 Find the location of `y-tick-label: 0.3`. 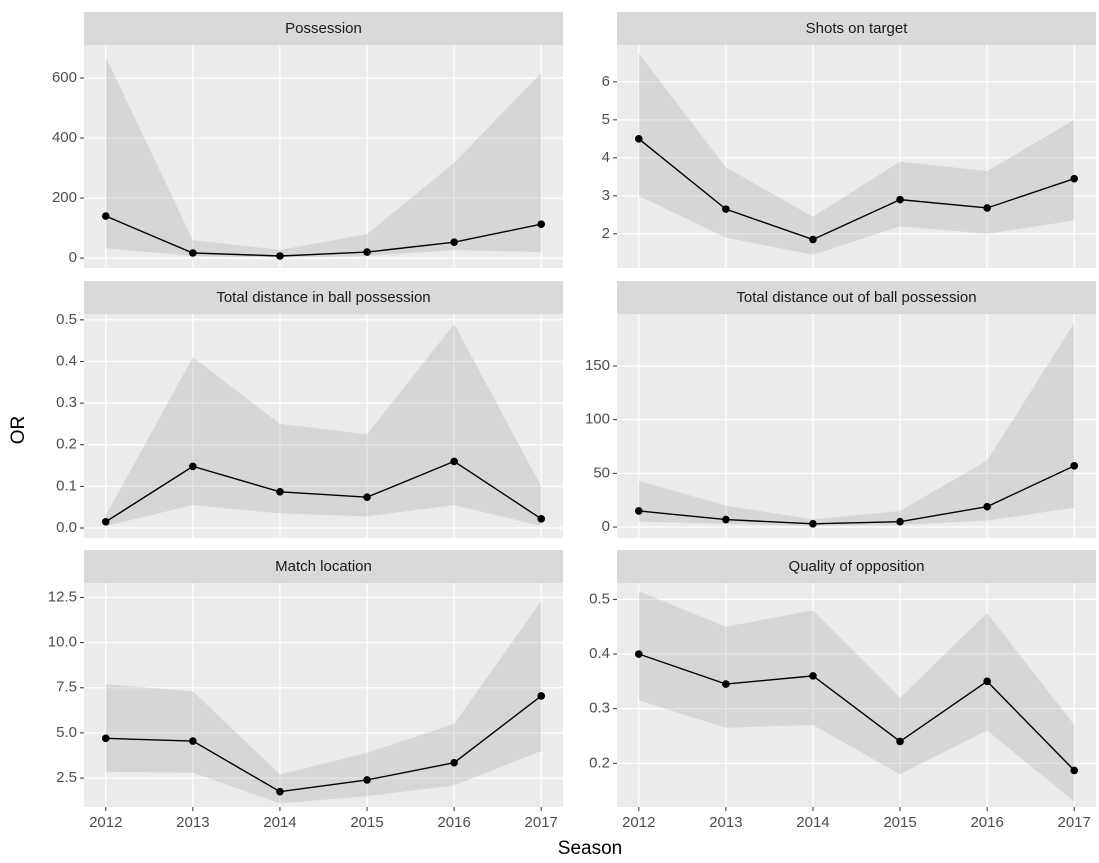

y-tick-label: 0.3 is located at coordinates (599, 708).